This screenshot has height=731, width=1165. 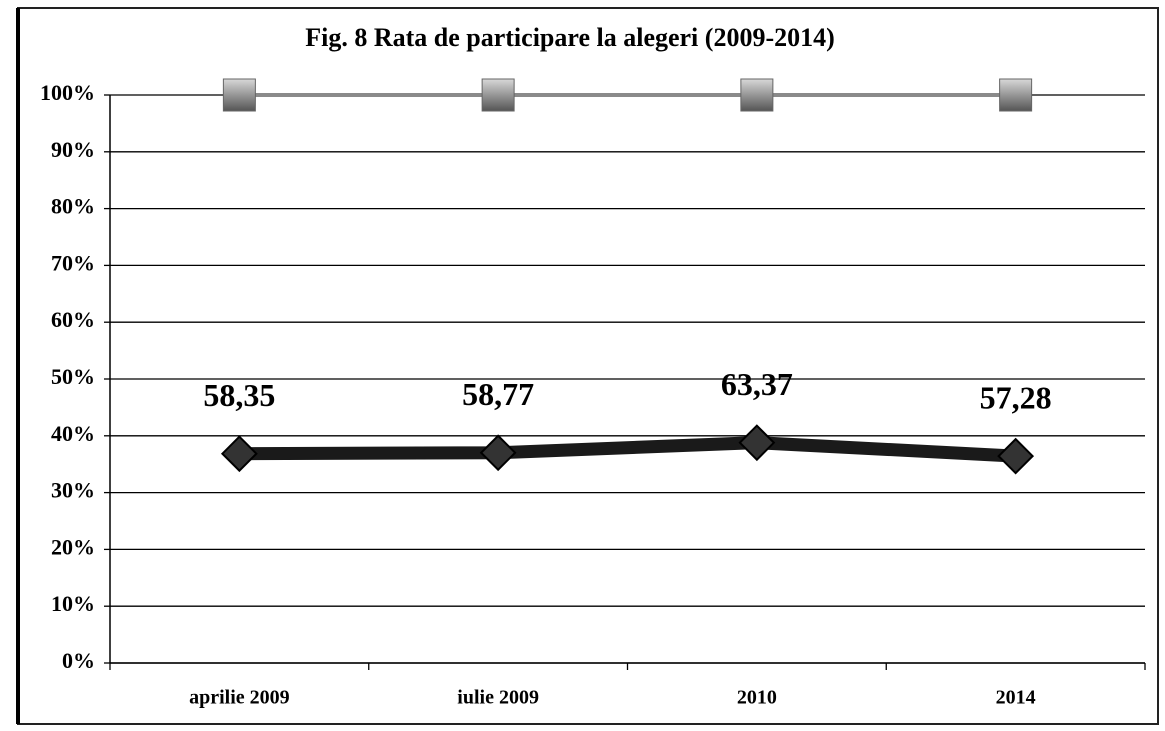 I want to click on x-tick-label: aprilie 2009, so click(x=239, y=698).